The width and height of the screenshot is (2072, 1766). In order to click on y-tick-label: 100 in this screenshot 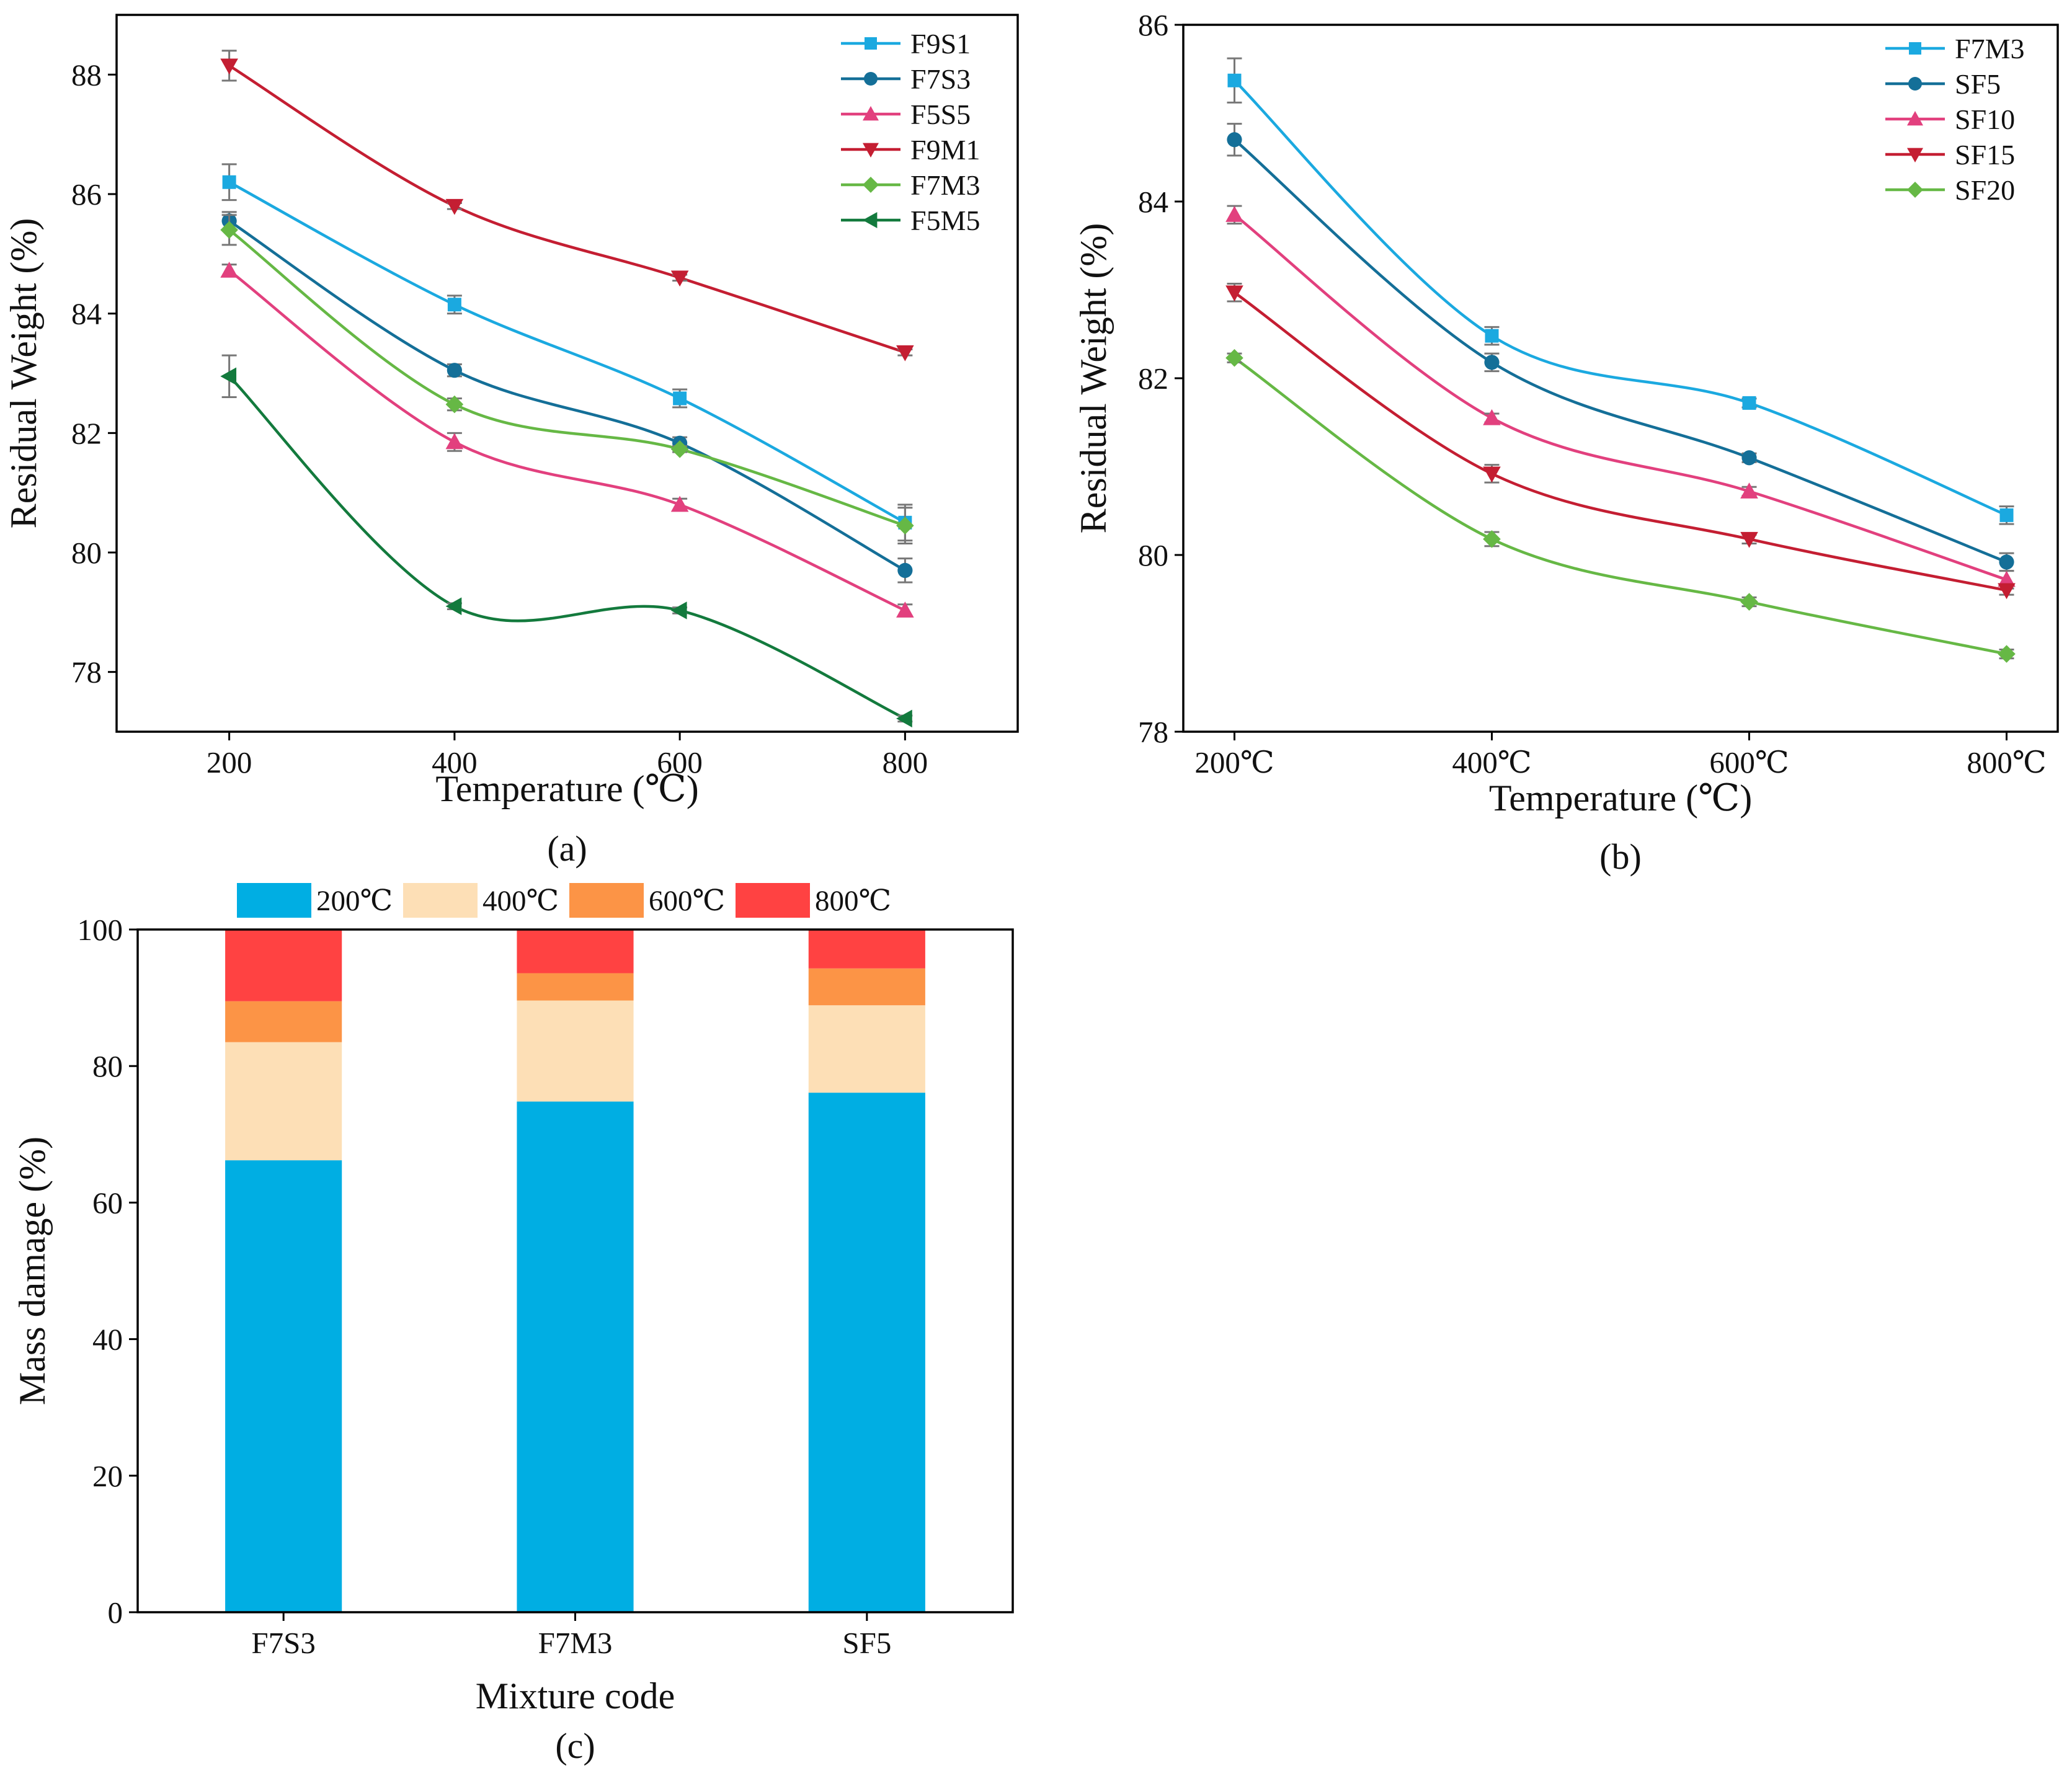, I will do `click(101, 930)`.